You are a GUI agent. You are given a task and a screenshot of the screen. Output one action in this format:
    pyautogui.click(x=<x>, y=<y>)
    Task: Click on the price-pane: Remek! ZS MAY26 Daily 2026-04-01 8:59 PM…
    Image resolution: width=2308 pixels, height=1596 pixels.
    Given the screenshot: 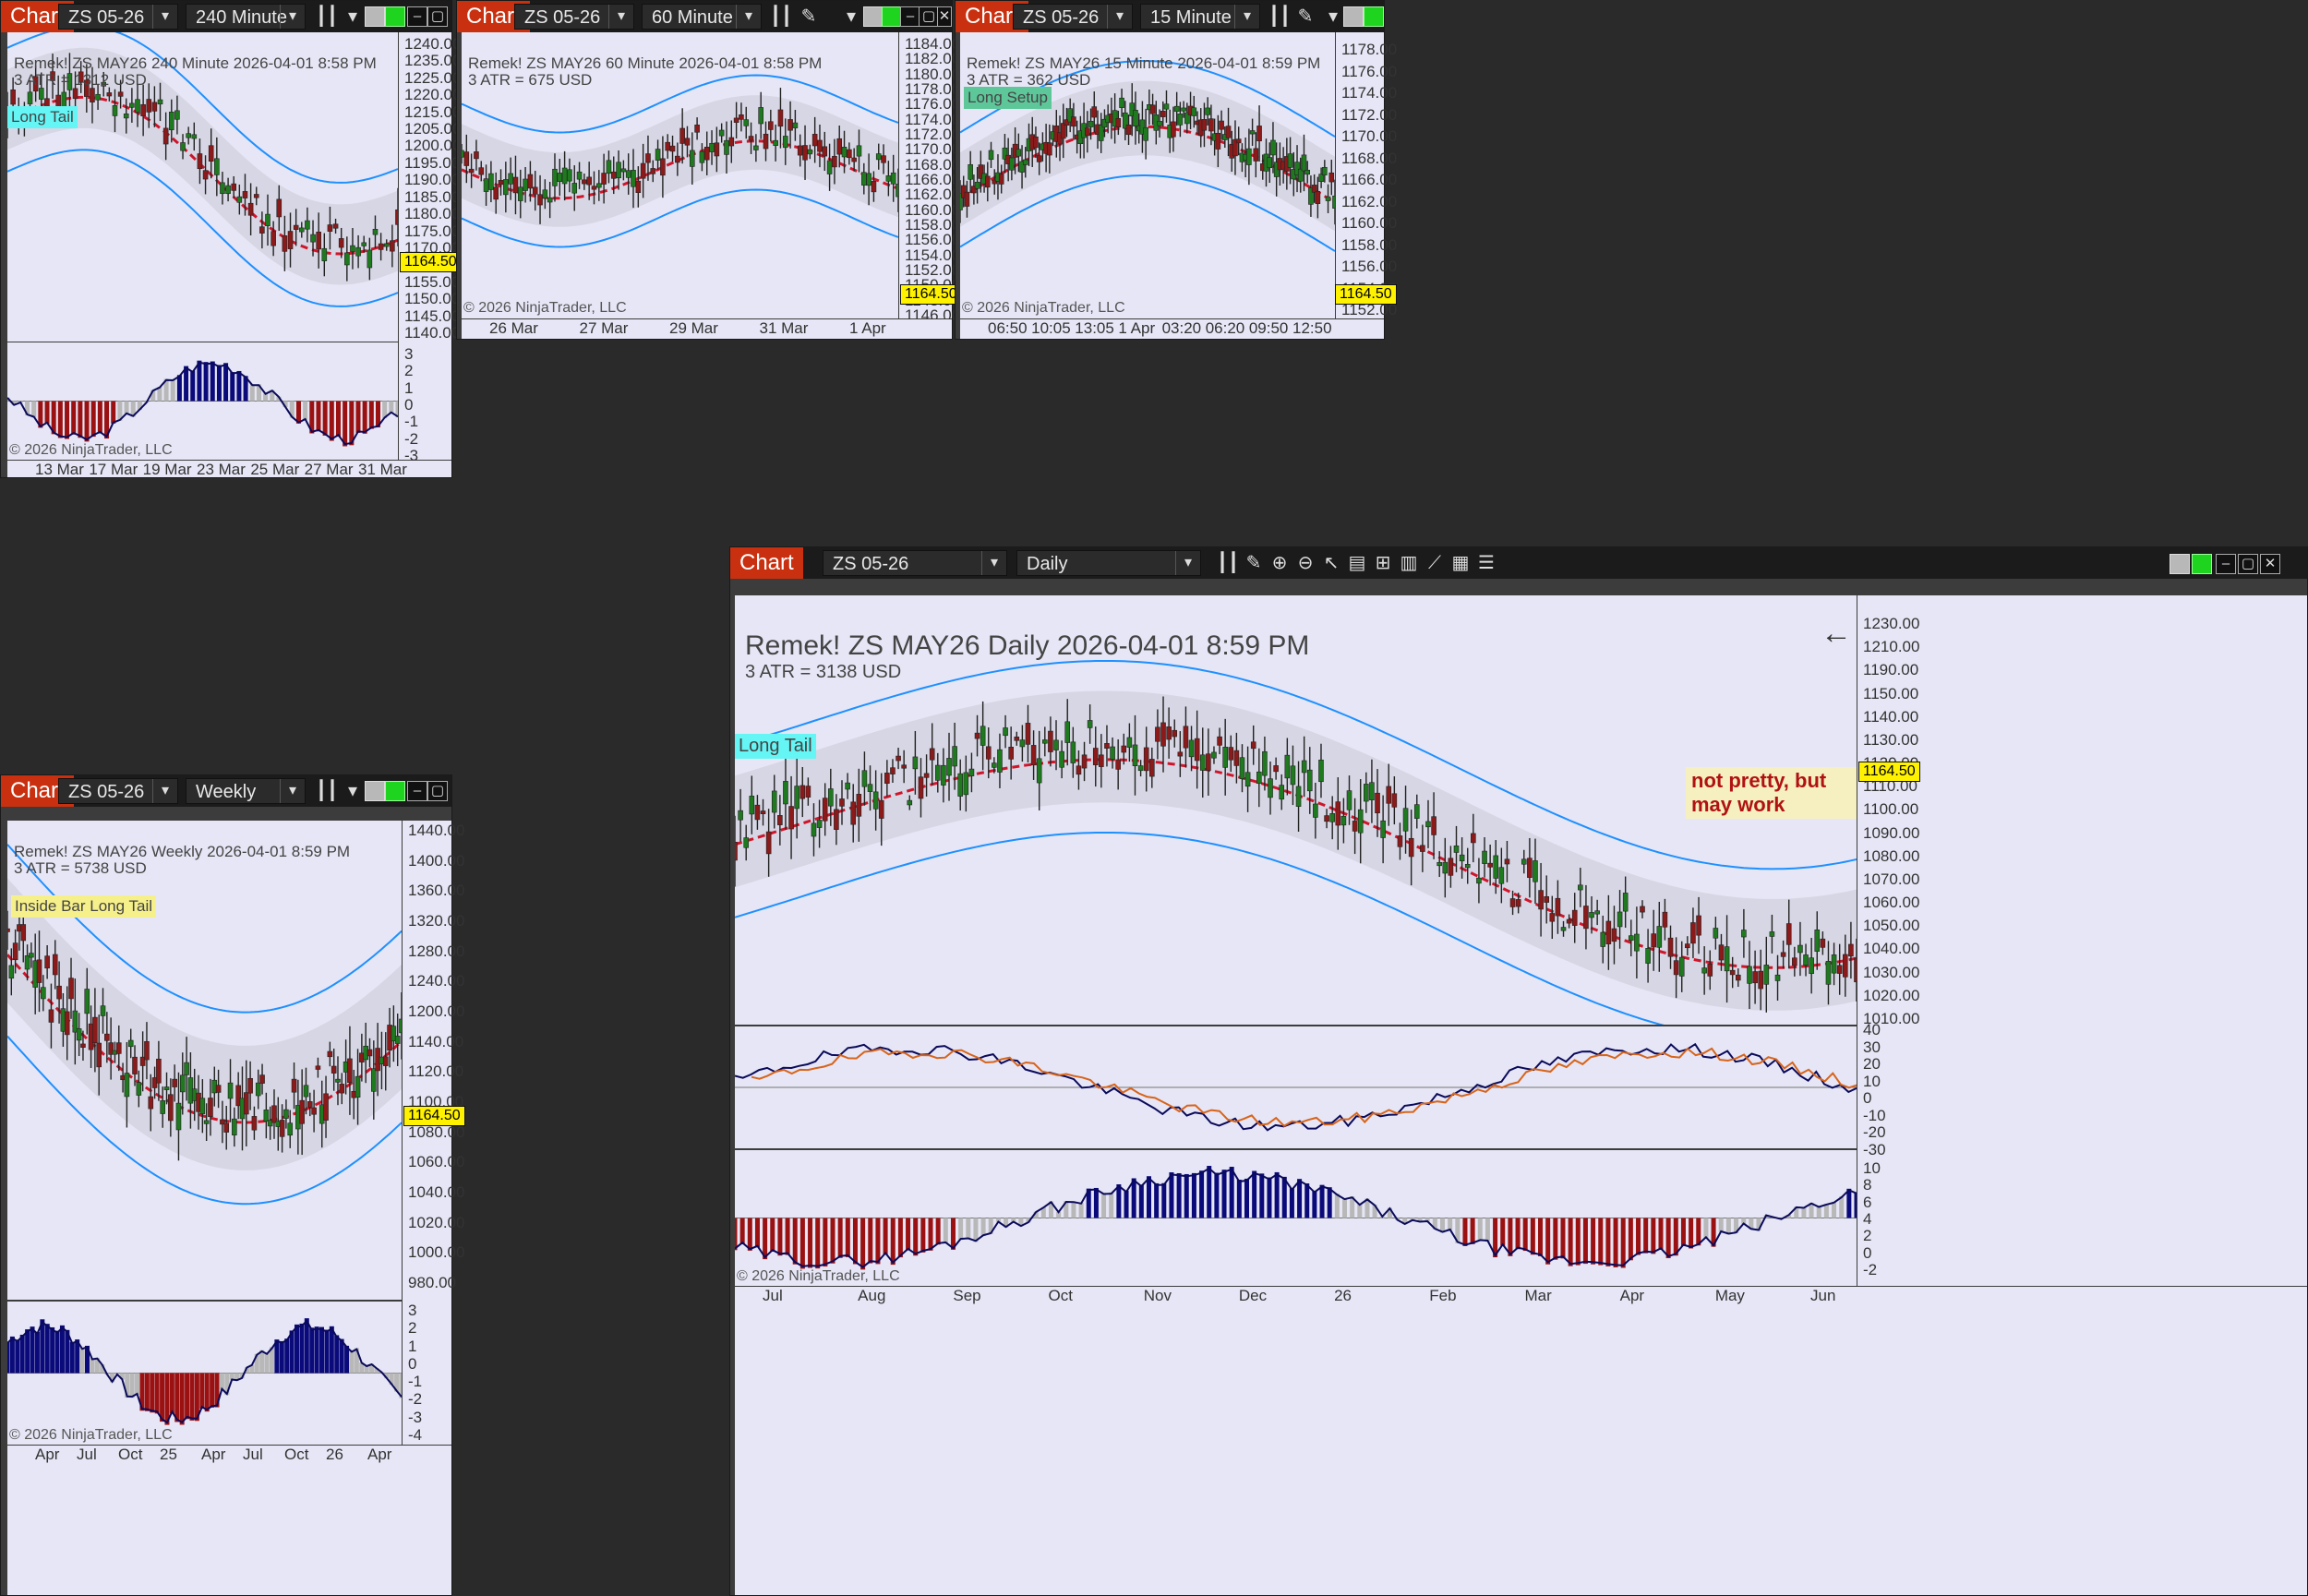 What is the action you would take?
    pyautogui.click(x=1296, y=810)
    